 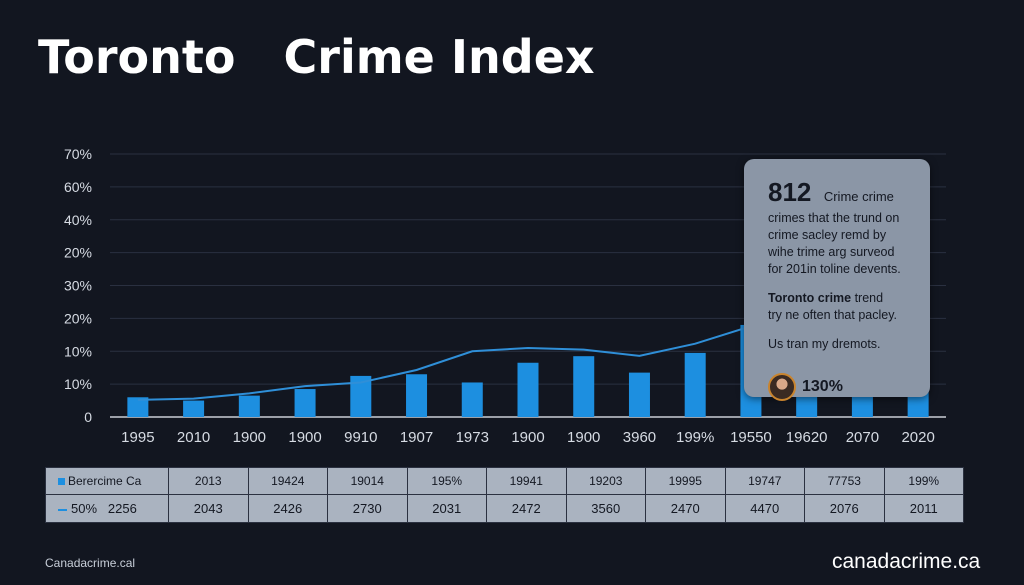 I want to click on callout-person: 130%, so click(x=842, y=387).